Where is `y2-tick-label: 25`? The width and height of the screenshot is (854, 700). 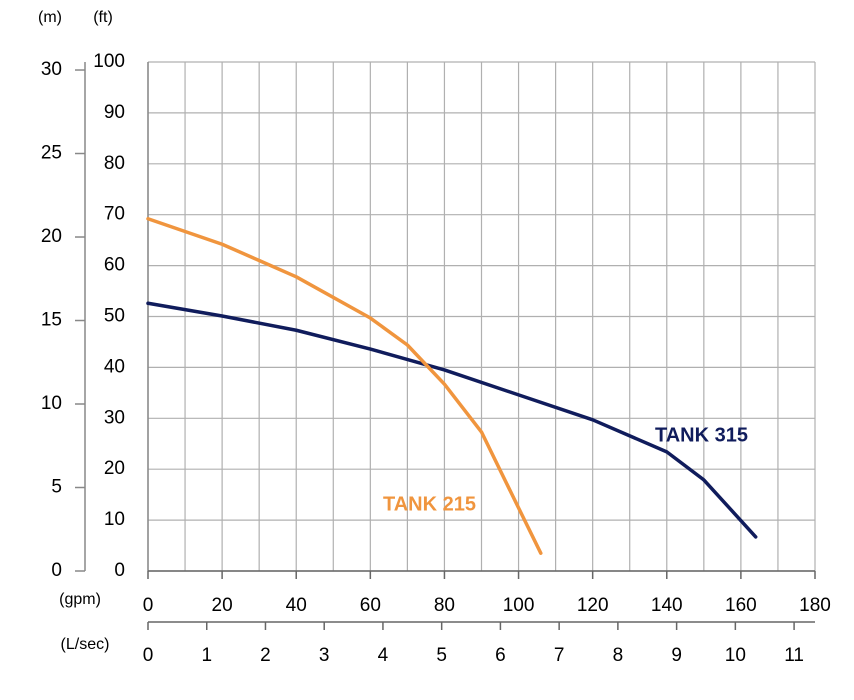 y2-tick-label: 25 is located at coordinates (51, 153).